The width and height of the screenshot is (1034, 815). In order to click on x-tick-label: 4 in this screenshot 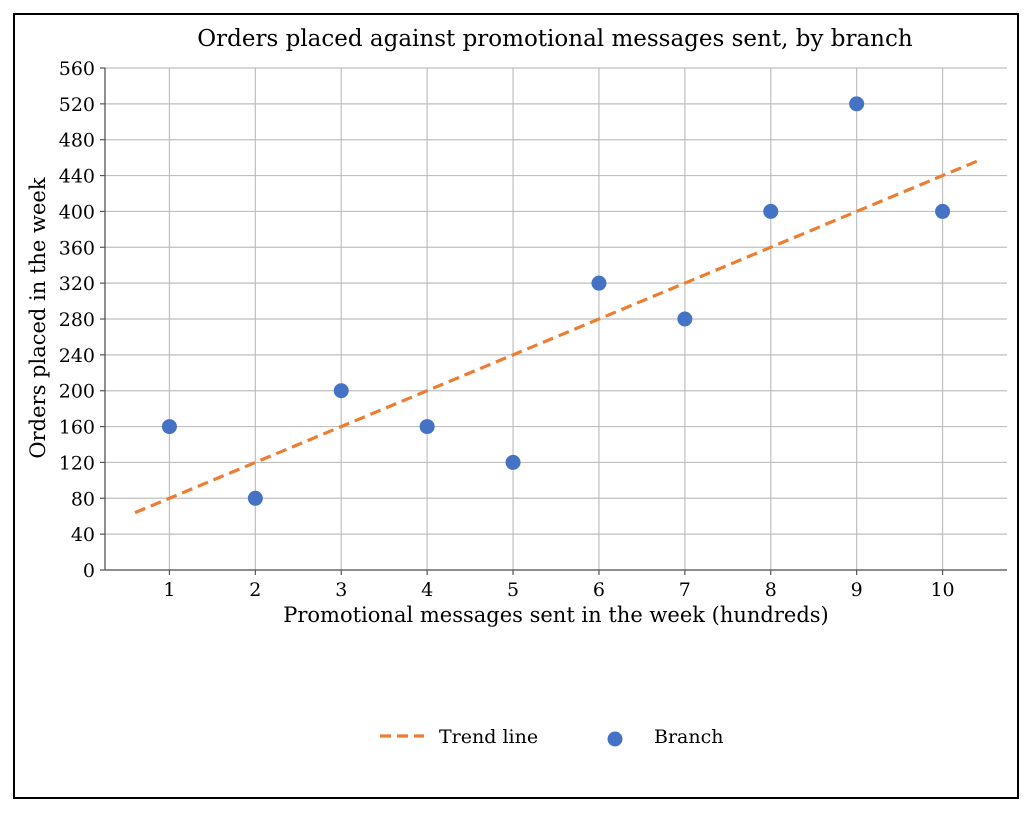, I will do `click(427, 590)`.